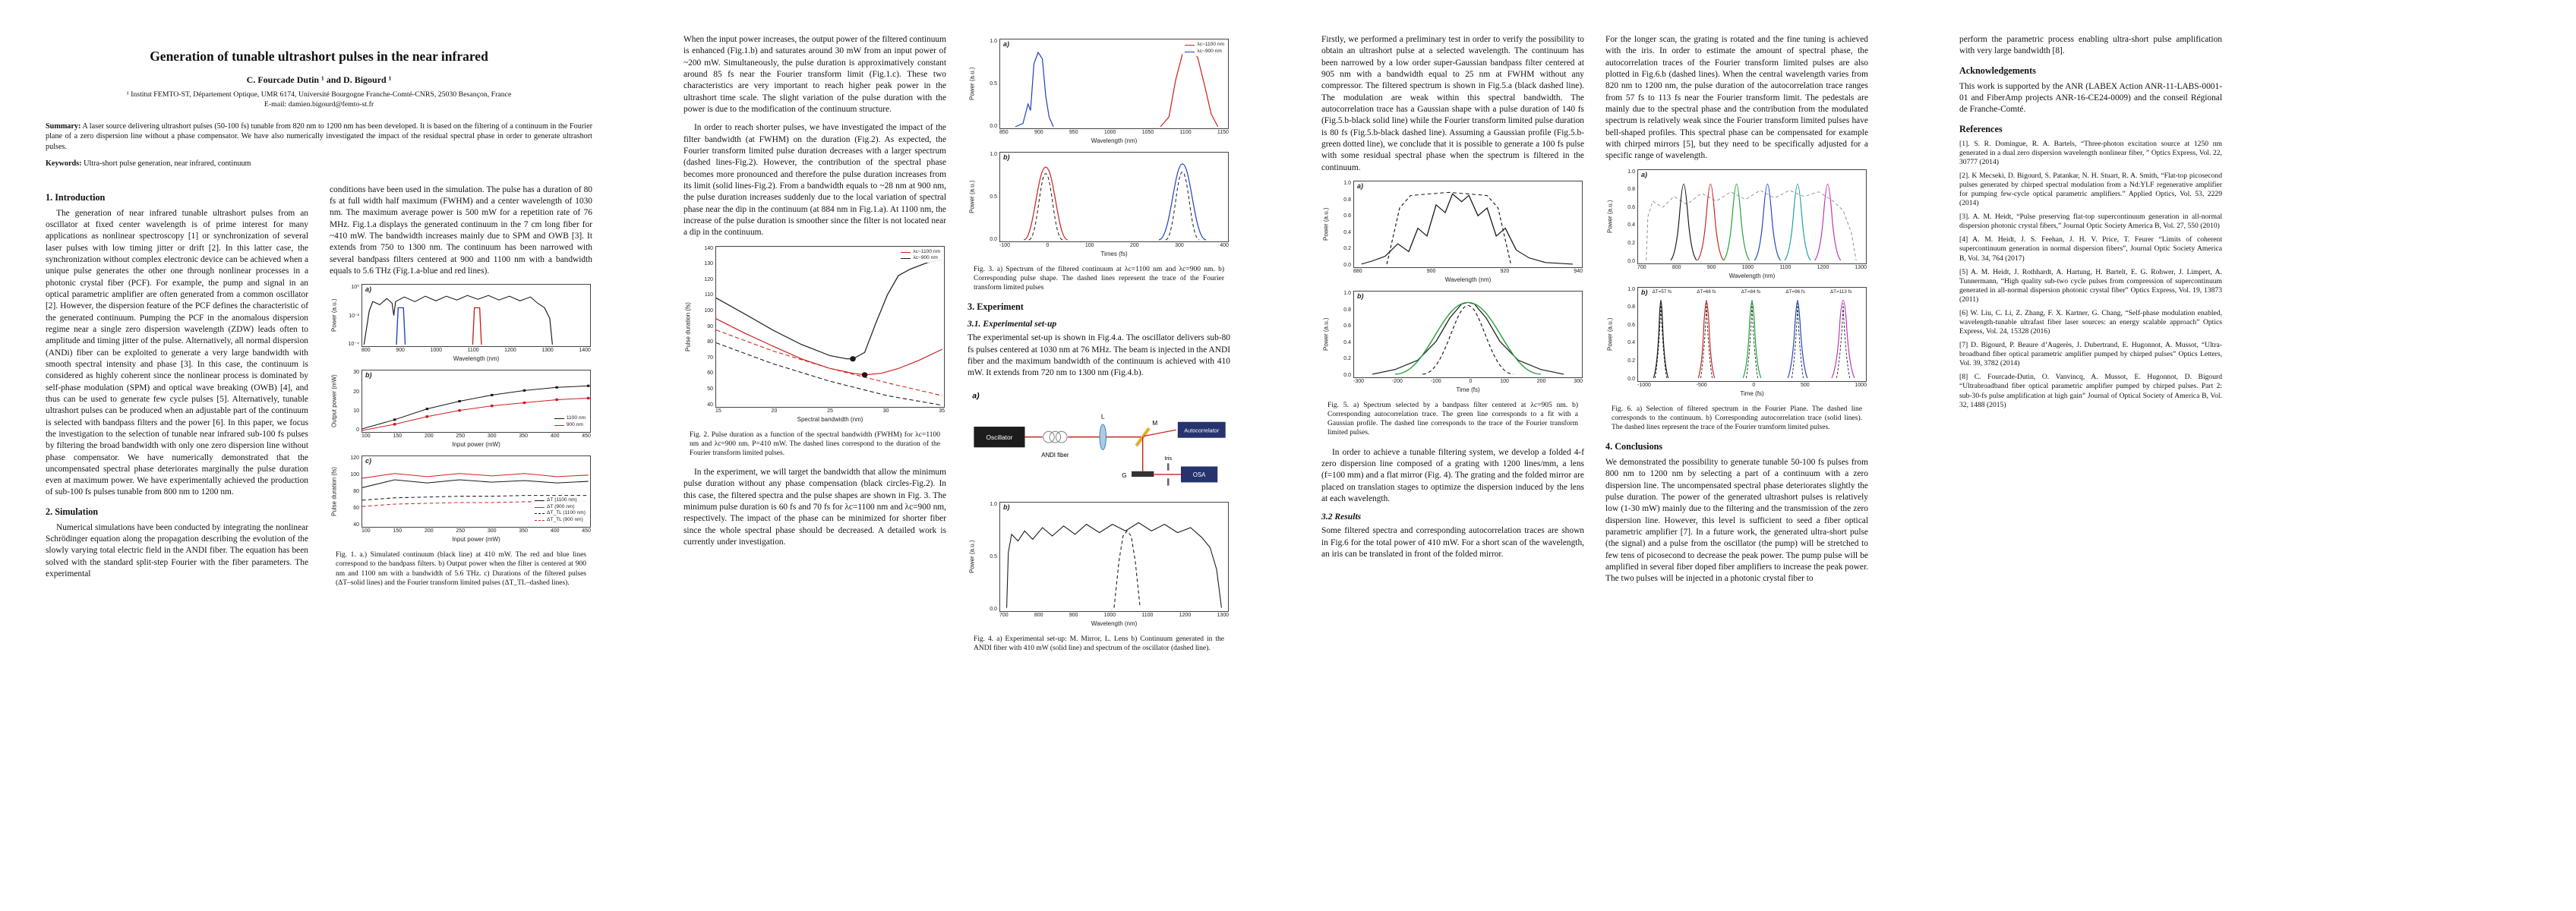  Describe the element at coordinates (492, 531) in the screenshot. I see `tick-label: 300` at that location.